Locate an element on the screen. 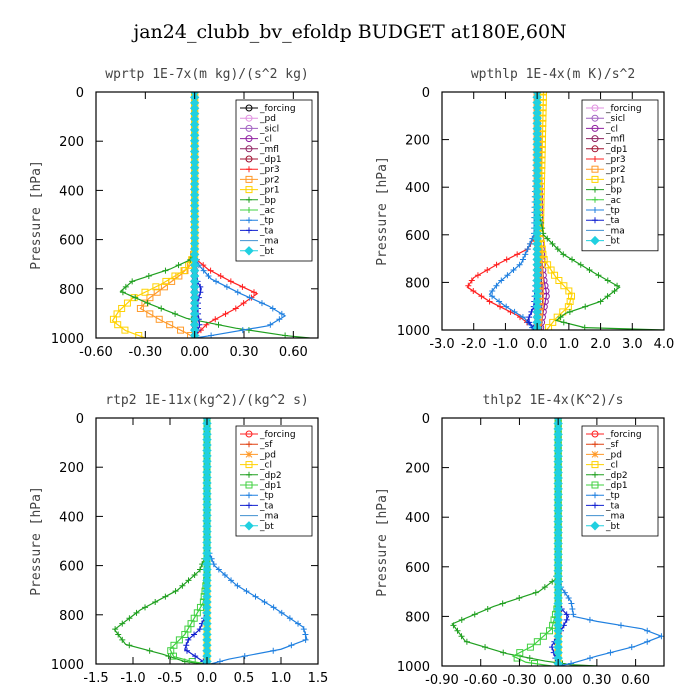 Image resolution: width=700 pixels, height=700 pixels. legend-label: _ac is located at coordinates (613, 201).